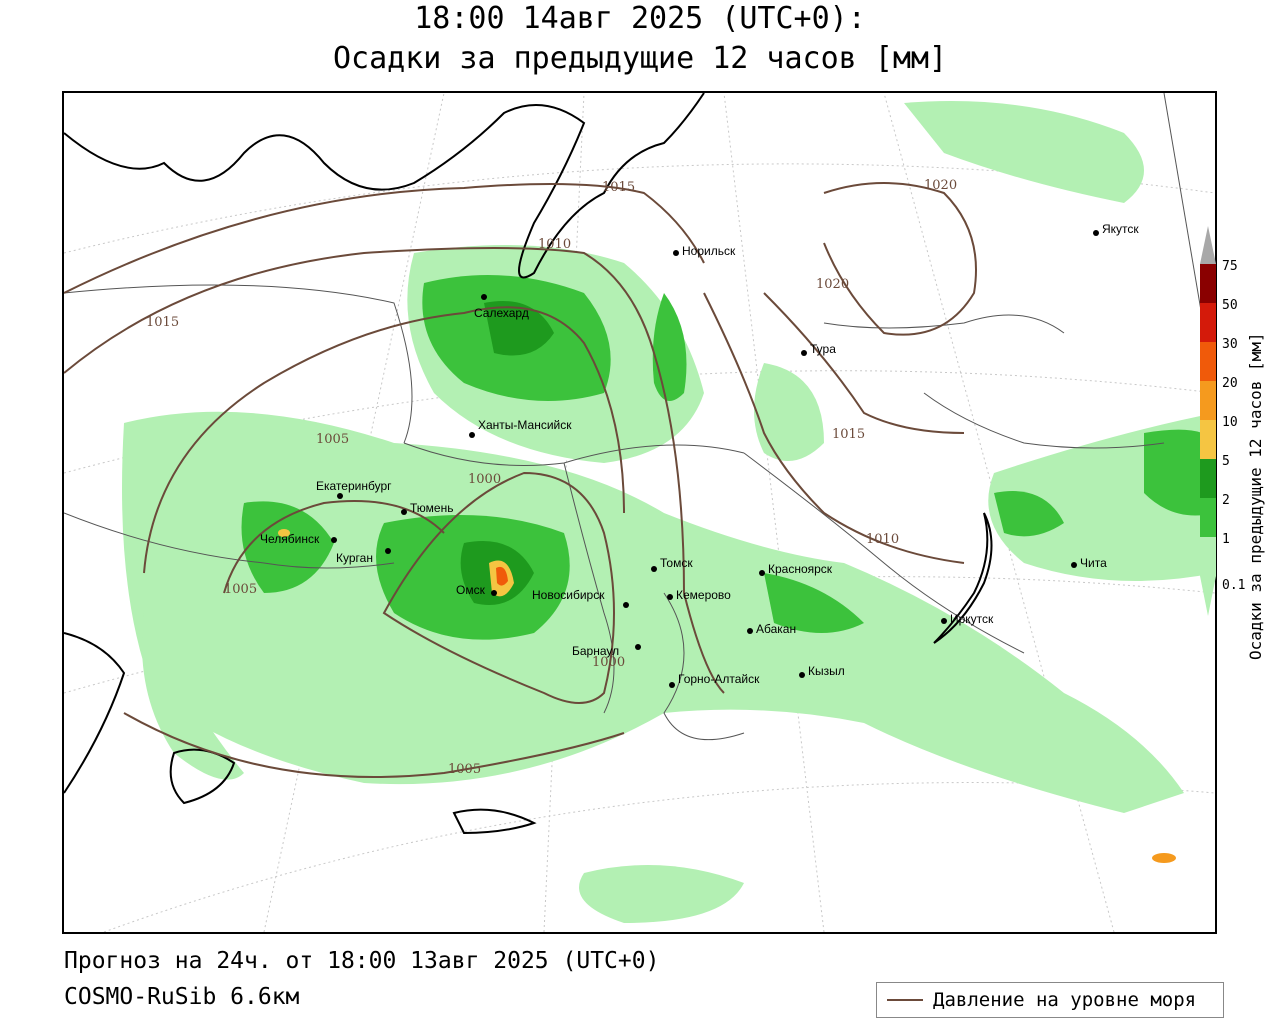  Describe the element at coordinates (1208, 576) in the screenshot. I see `colorbar-underflow-arrow` at that location.